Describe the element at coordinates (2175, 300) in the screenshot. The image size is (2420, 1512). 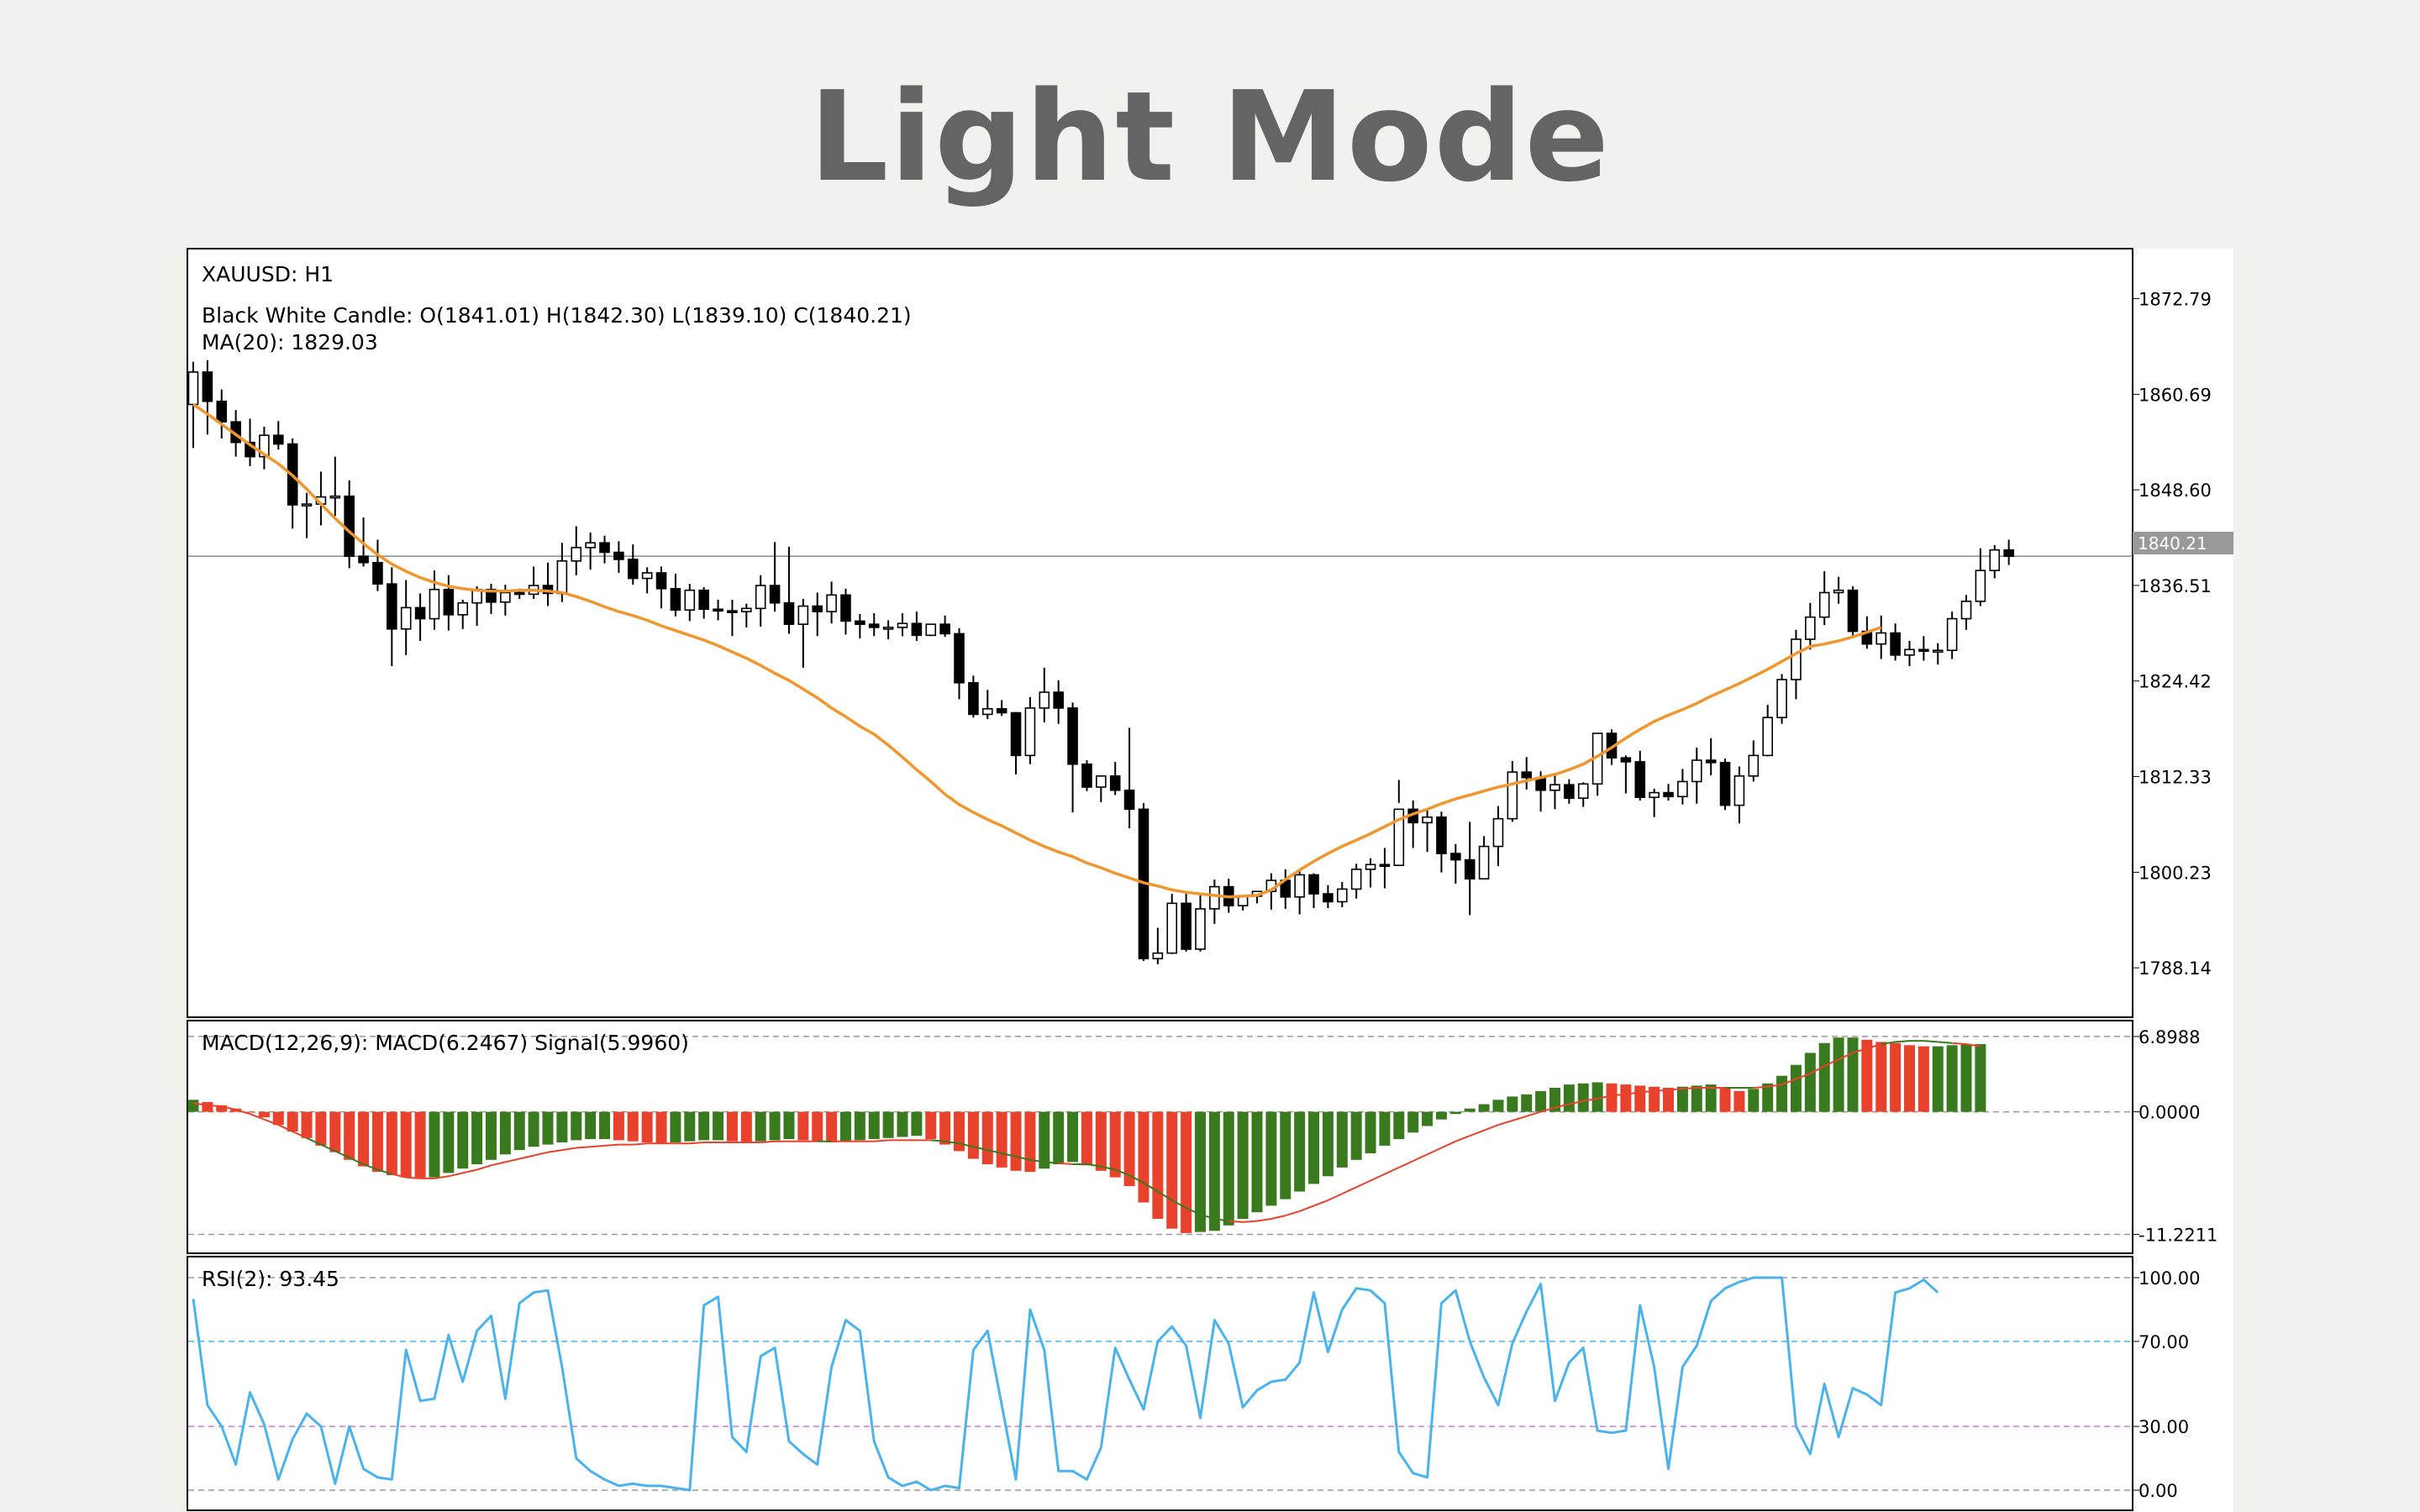
I see `price-tick-label: 1872.79` at that location.